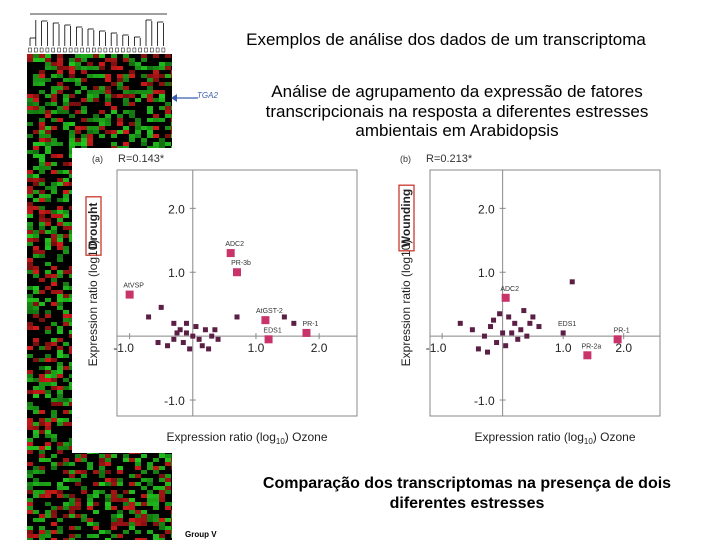  What do you see at coordinates (241, 263) in the screenshot?
I see `point-label: PR-3b` at bounding box center [241, 263].